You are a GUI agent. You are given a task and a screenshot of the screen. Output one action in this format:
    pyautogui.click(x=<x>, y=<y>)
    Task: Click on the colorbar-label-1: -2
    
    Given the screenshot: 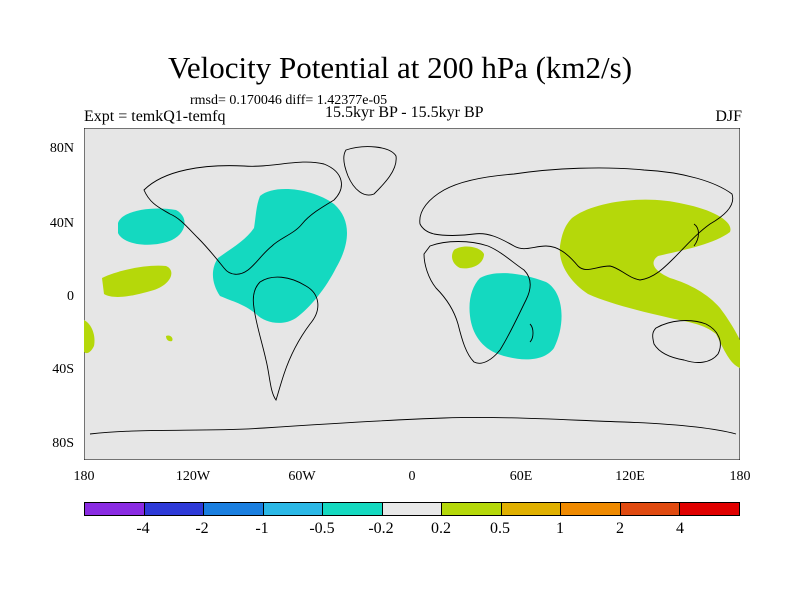 What is the action you would take?
    pyautogui.click(x=202, y=528)
    